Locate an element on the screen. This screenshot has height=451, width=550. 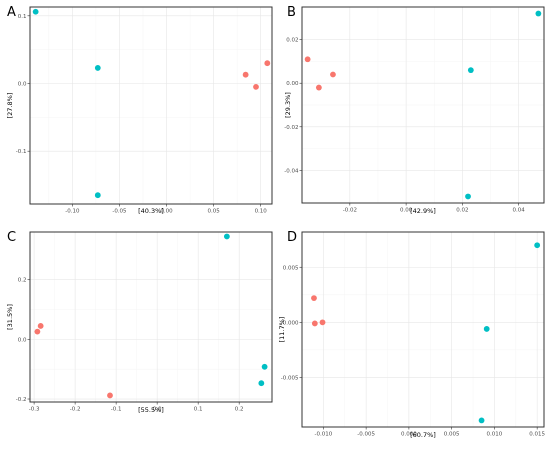
y-tick-label: 0.005 is located at coordinates (291, 268).